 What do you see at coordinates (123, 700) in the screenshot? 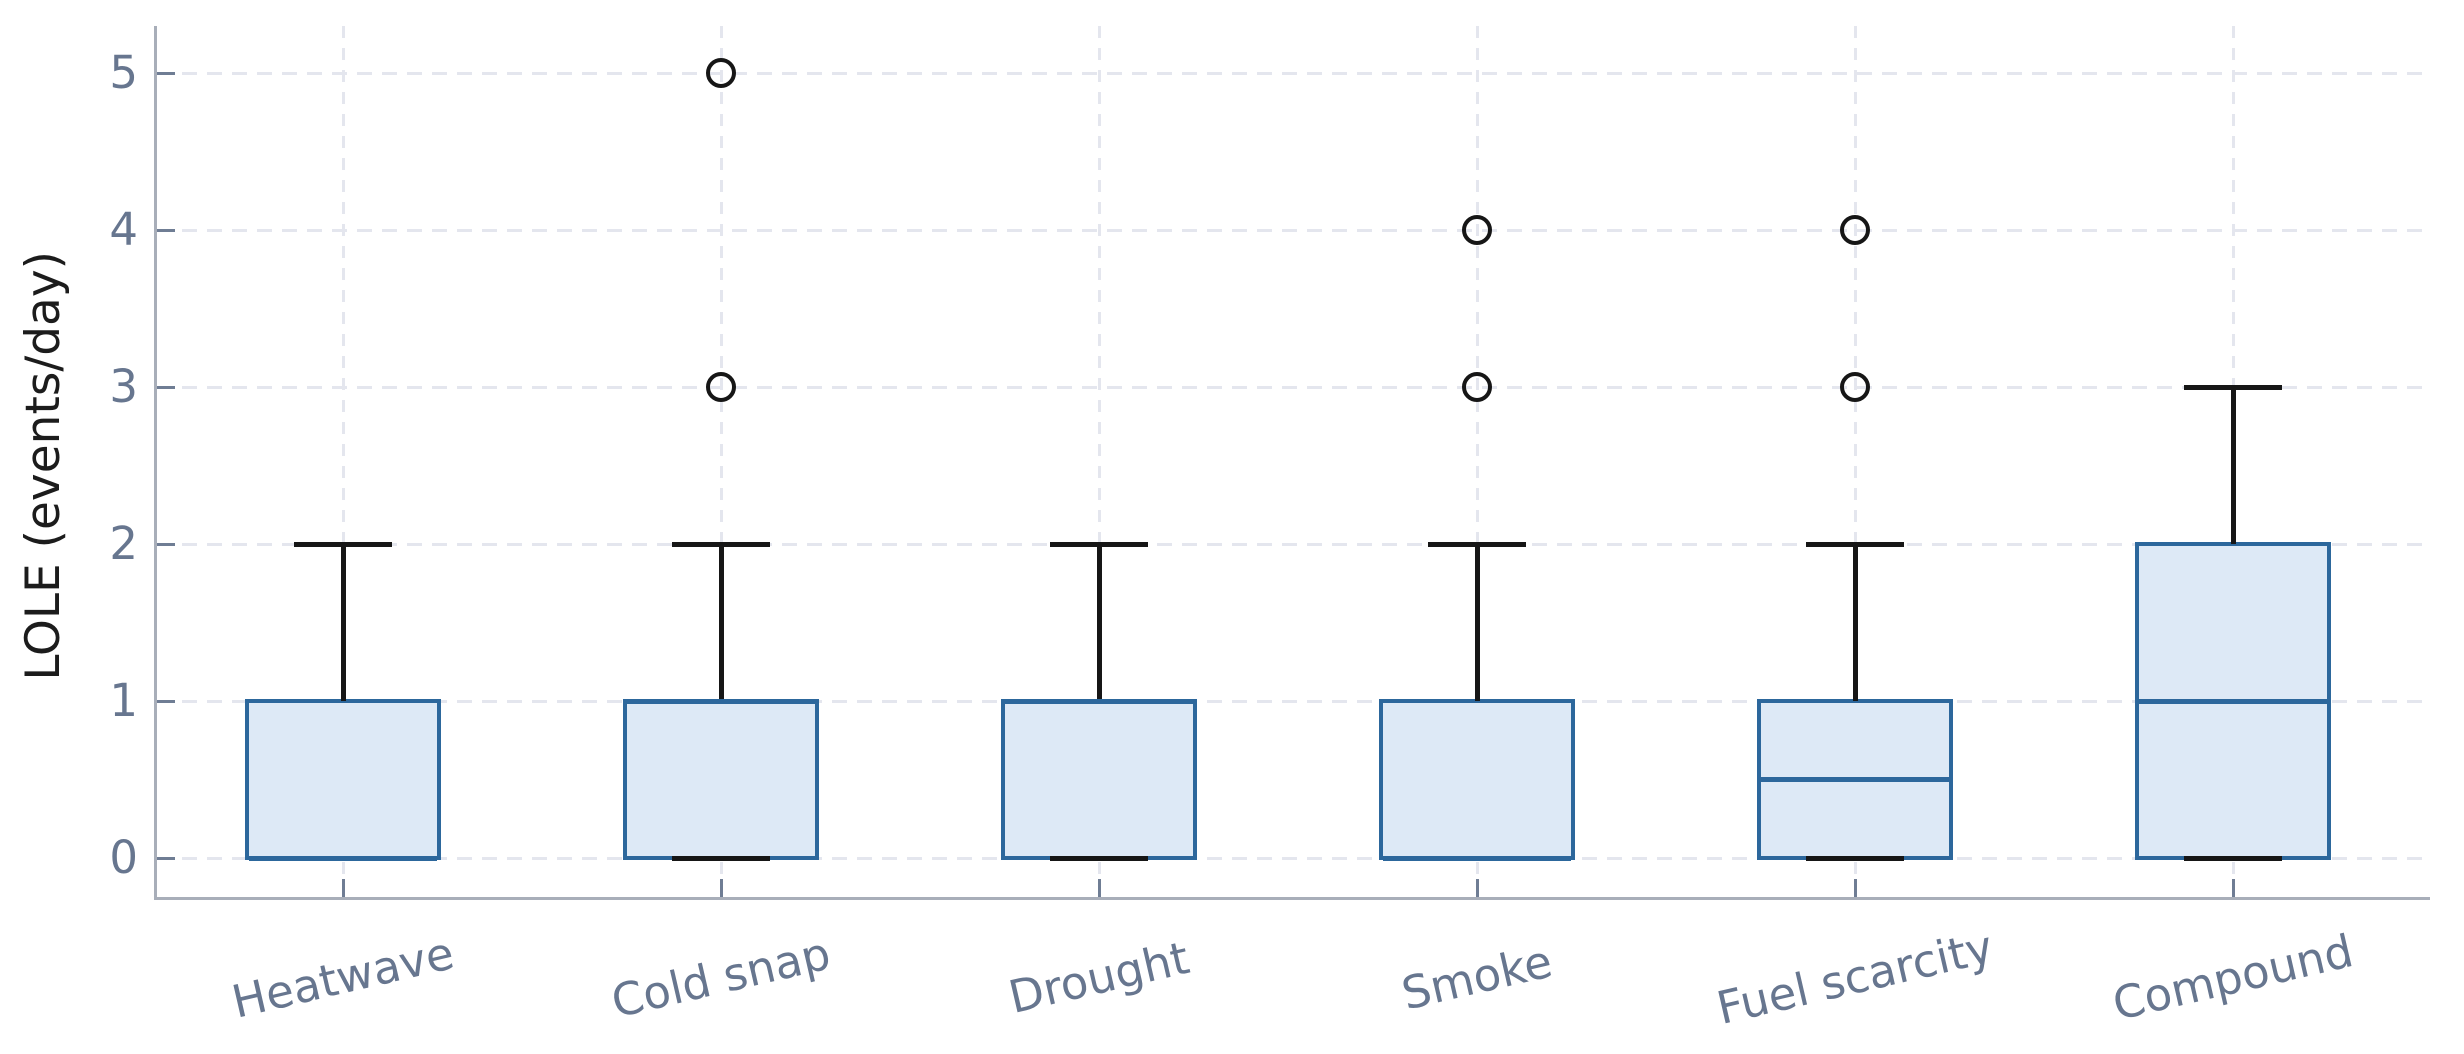
I see `y-tick-label: 1` at bounding box center [123, 700].